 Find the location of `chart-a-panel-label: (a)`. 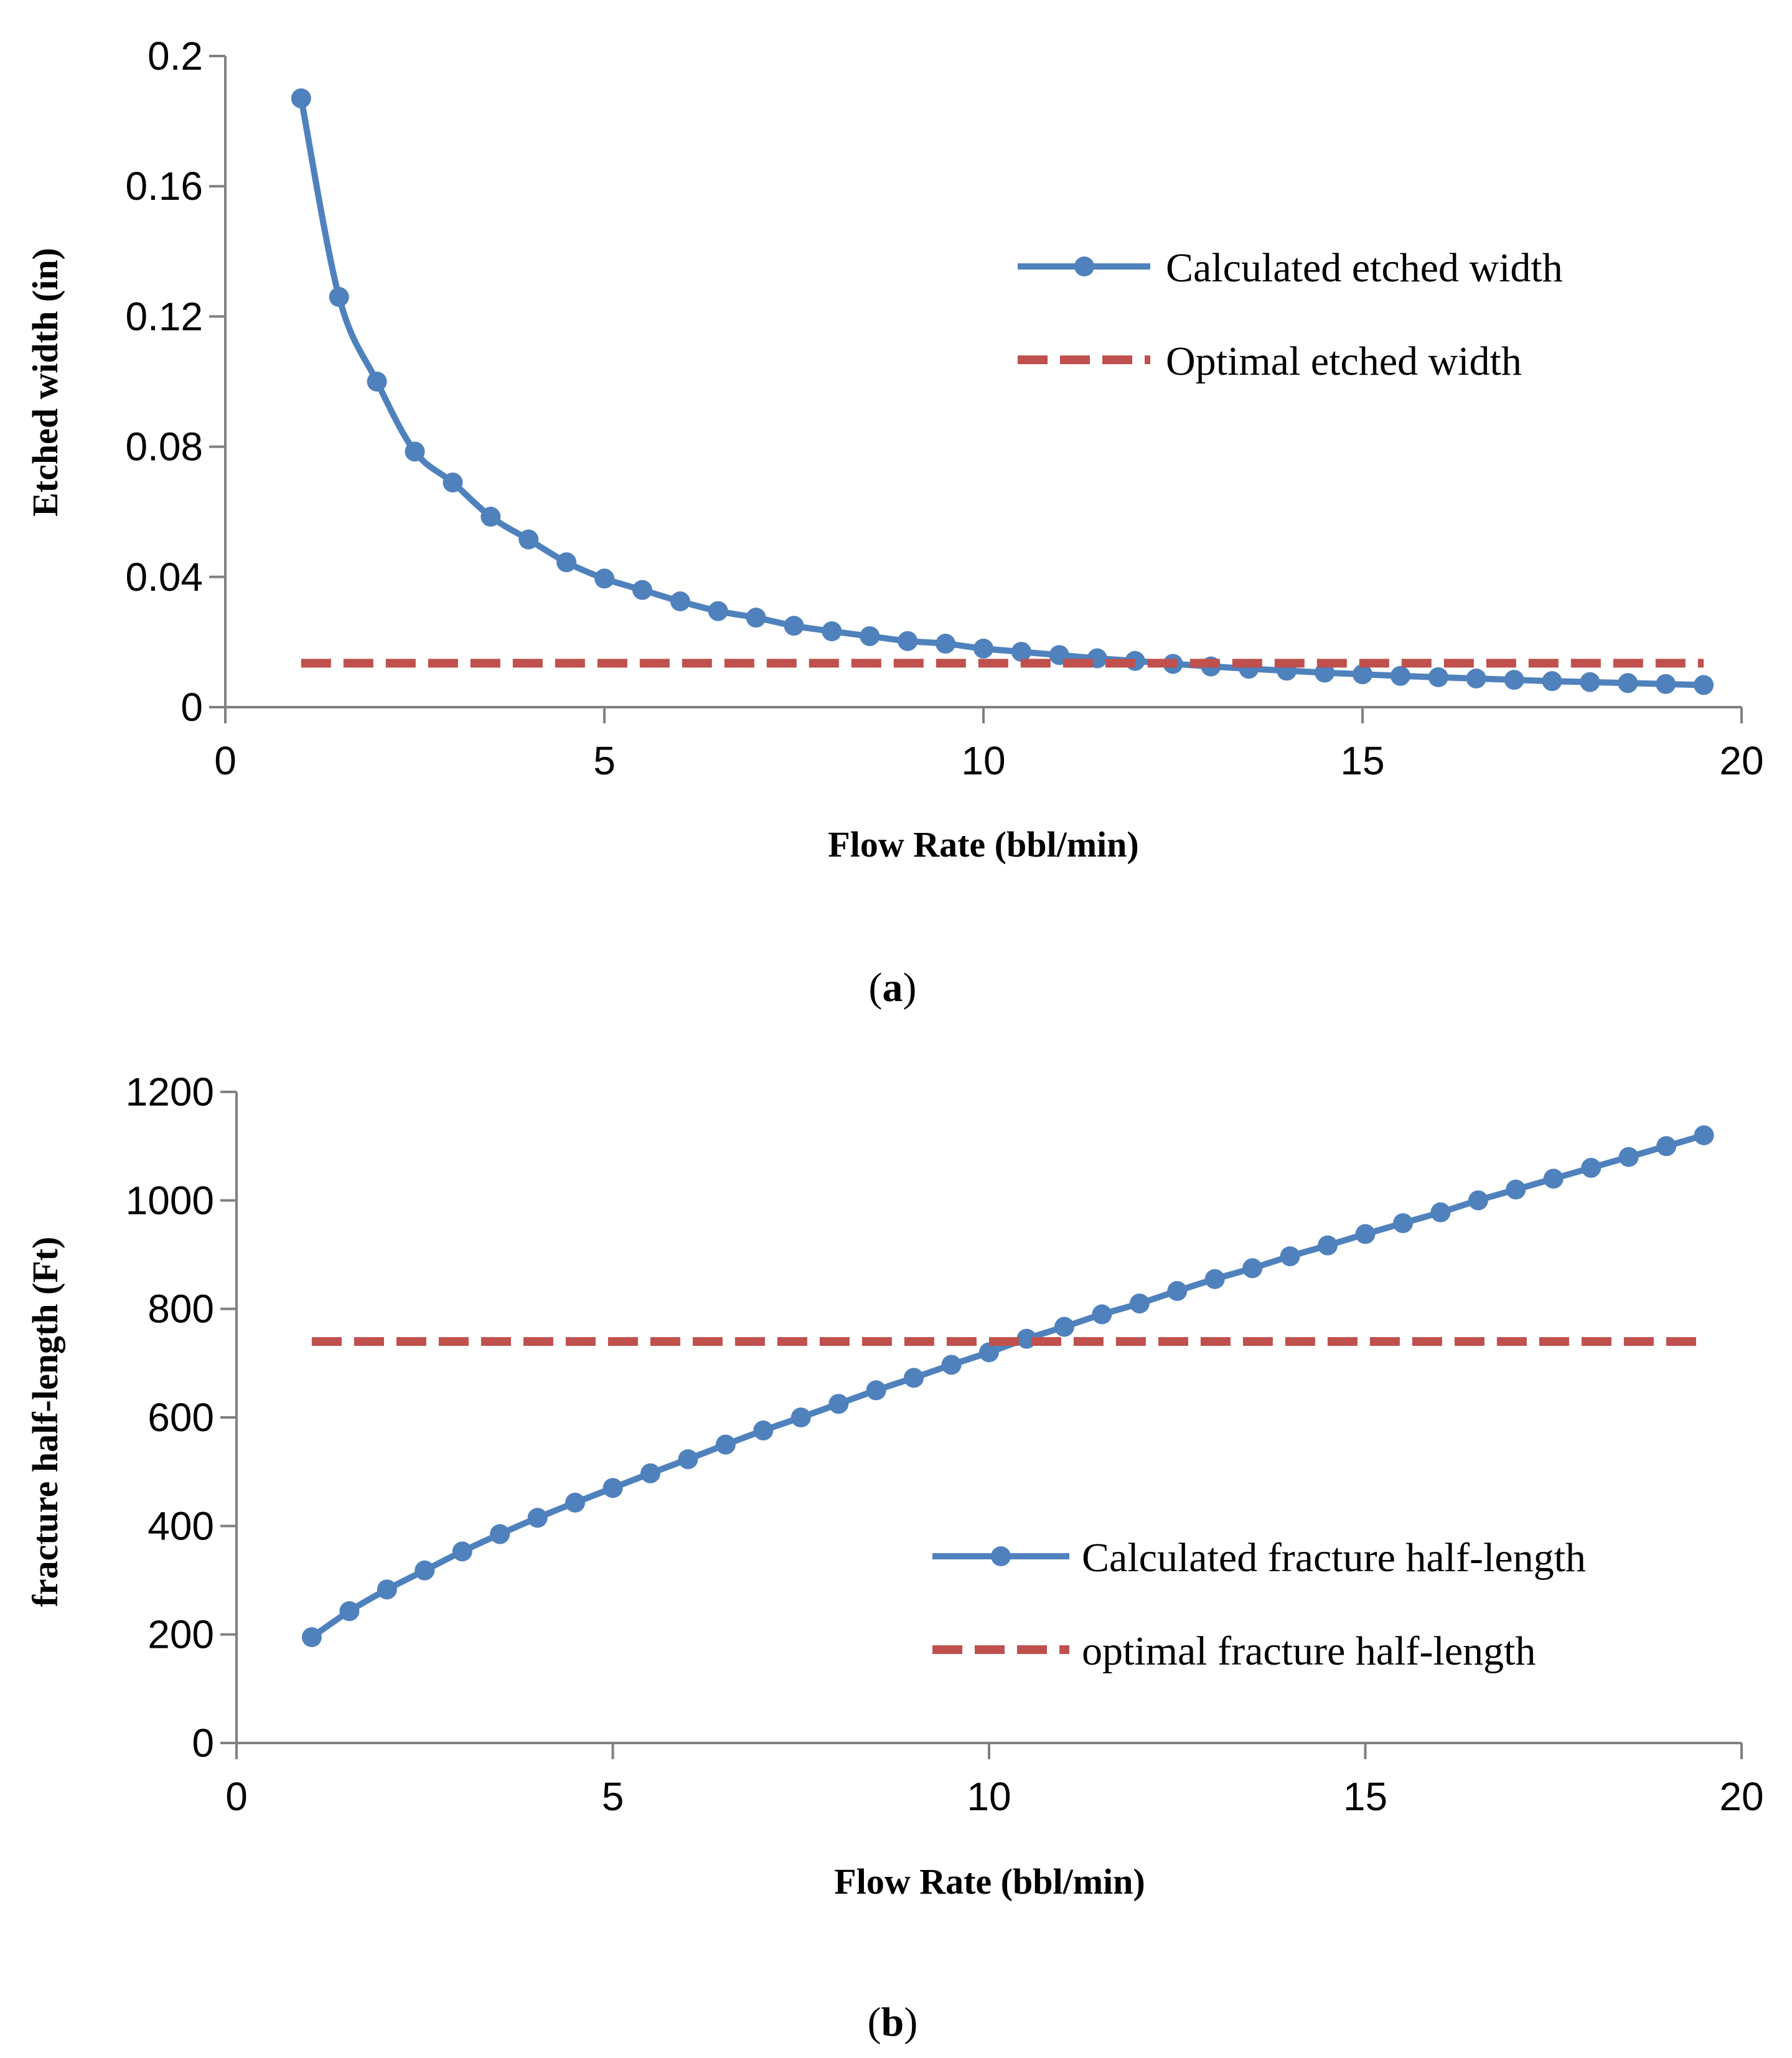

chart-a-panel-label: (a) is located at coordinates (893, 988).